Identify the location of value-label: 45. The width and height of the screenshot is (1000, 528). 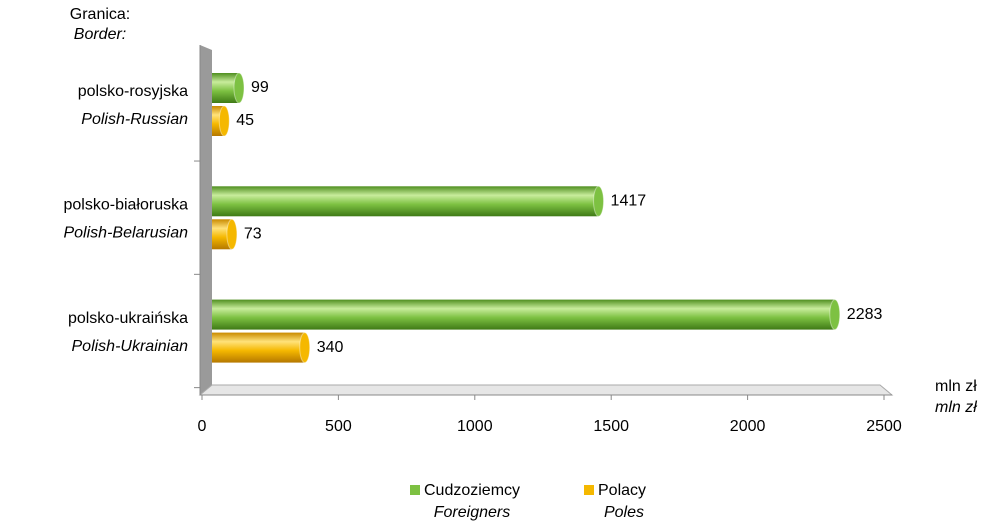
(245, 120).